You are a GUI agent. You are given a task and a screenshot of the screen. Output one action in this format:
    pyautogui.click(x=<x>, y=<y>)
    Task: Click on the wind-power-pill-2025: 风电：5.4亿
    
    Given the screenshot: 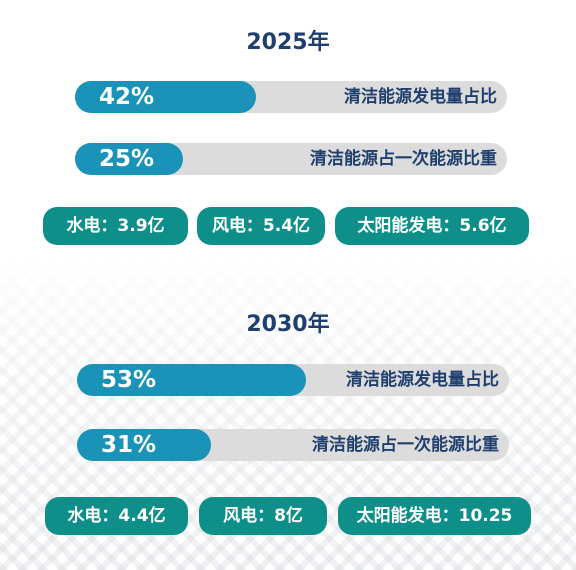 What is the action you would take?
    pyautogui.click(x=261, y=226)
    